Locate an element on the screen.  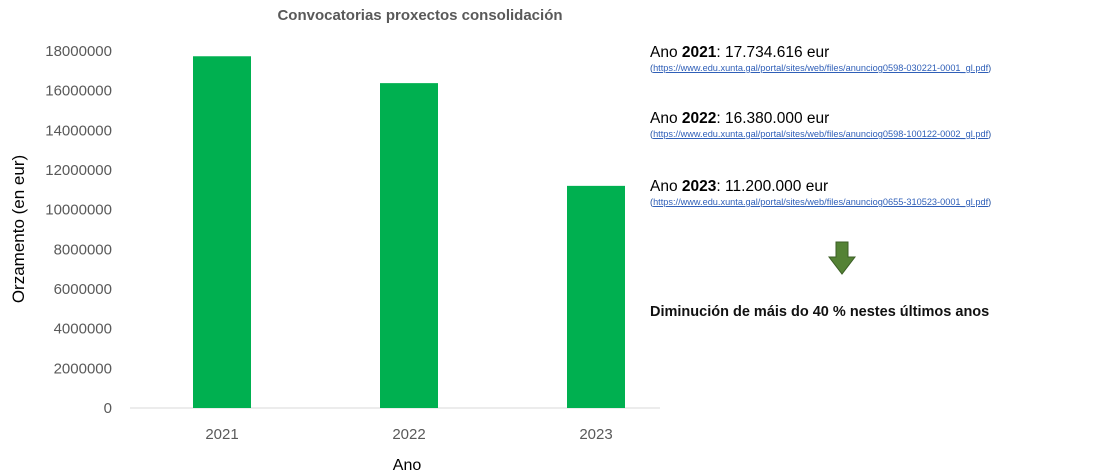
annotation-year: 2023 is located at coordinates (699, 186).